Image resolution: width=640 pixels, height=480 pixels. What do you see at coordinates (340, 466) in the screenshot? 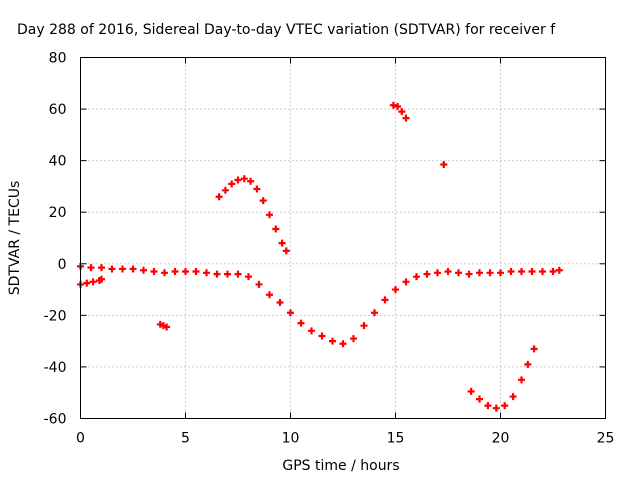
I see `x-axis-label: GPS time / hours` at bounding box center [340, 466].